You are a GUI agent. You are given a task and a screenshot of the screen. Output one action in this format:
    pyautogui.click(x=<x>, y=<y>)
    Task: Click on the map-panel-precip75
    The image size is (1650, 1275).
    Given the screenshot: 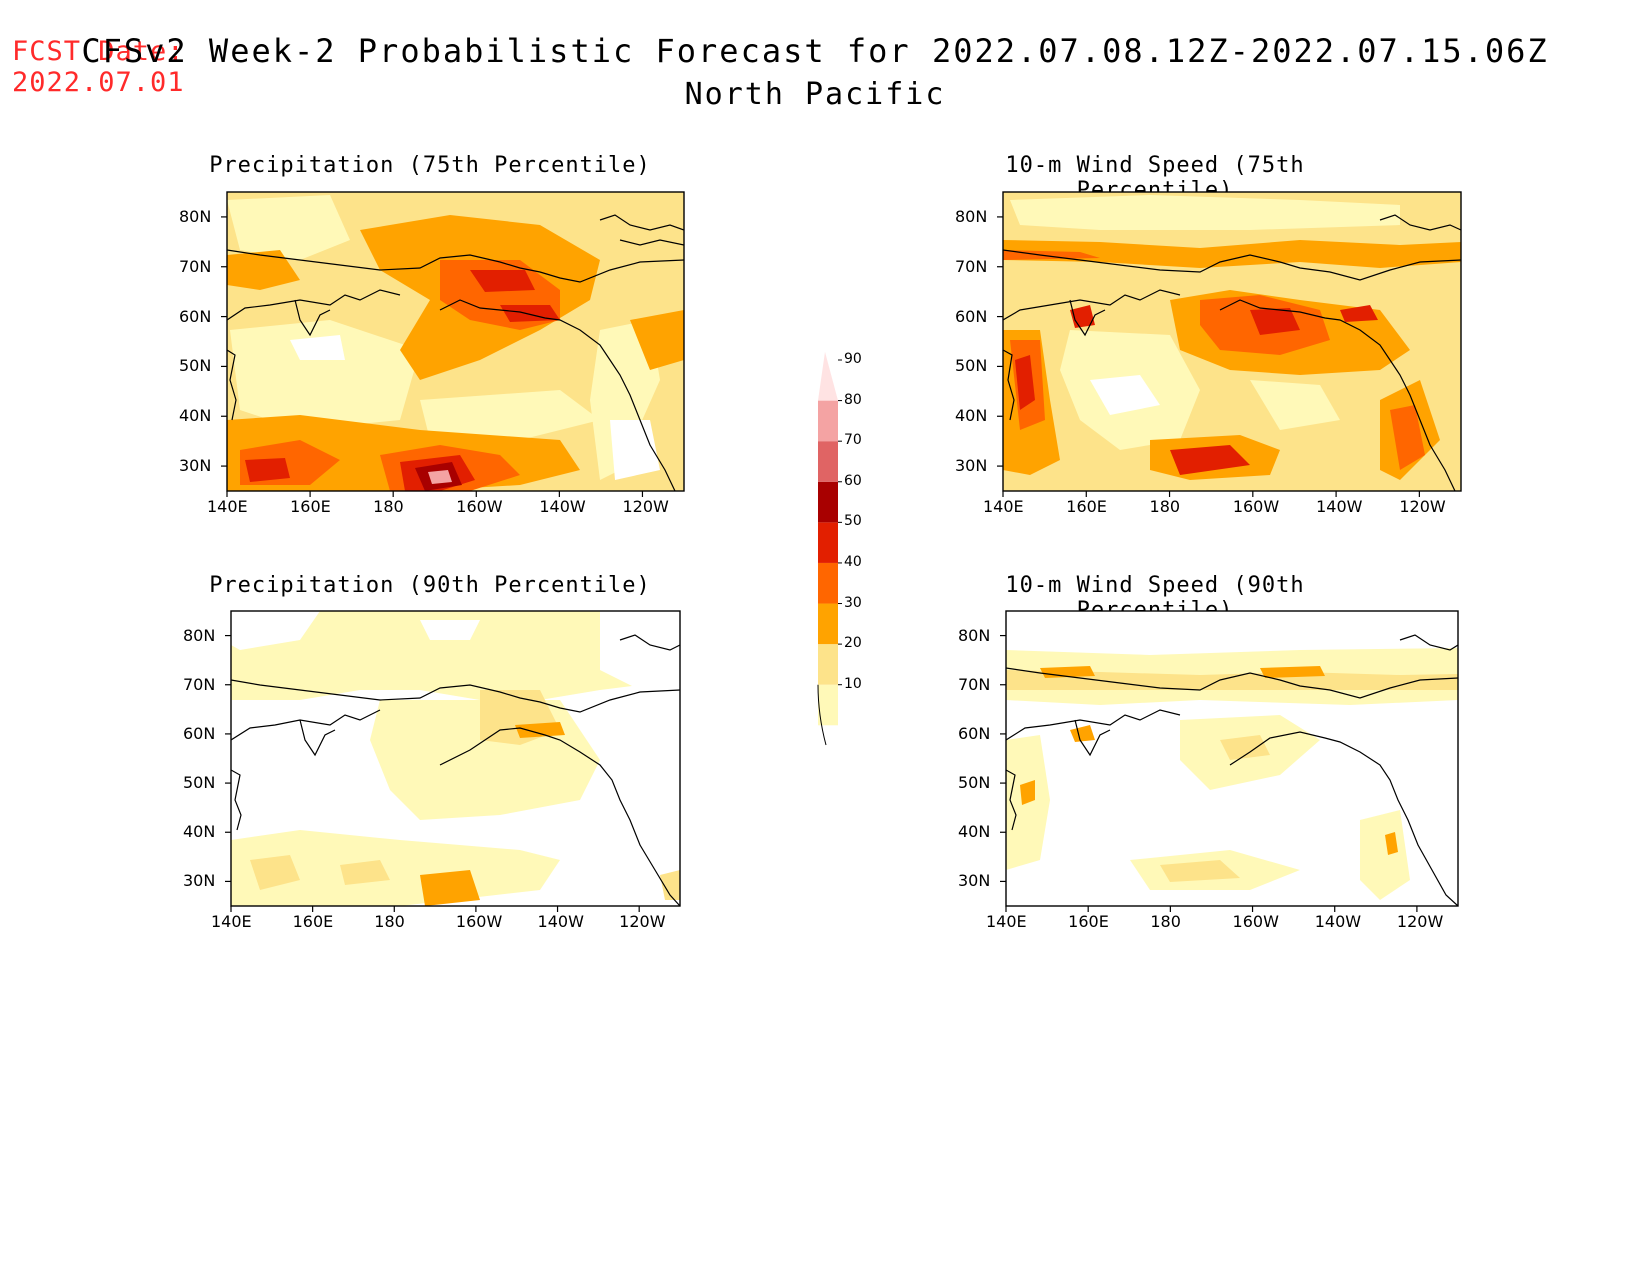 What is the action you would take?
    pyautogui.click(x=455, y=341)
    